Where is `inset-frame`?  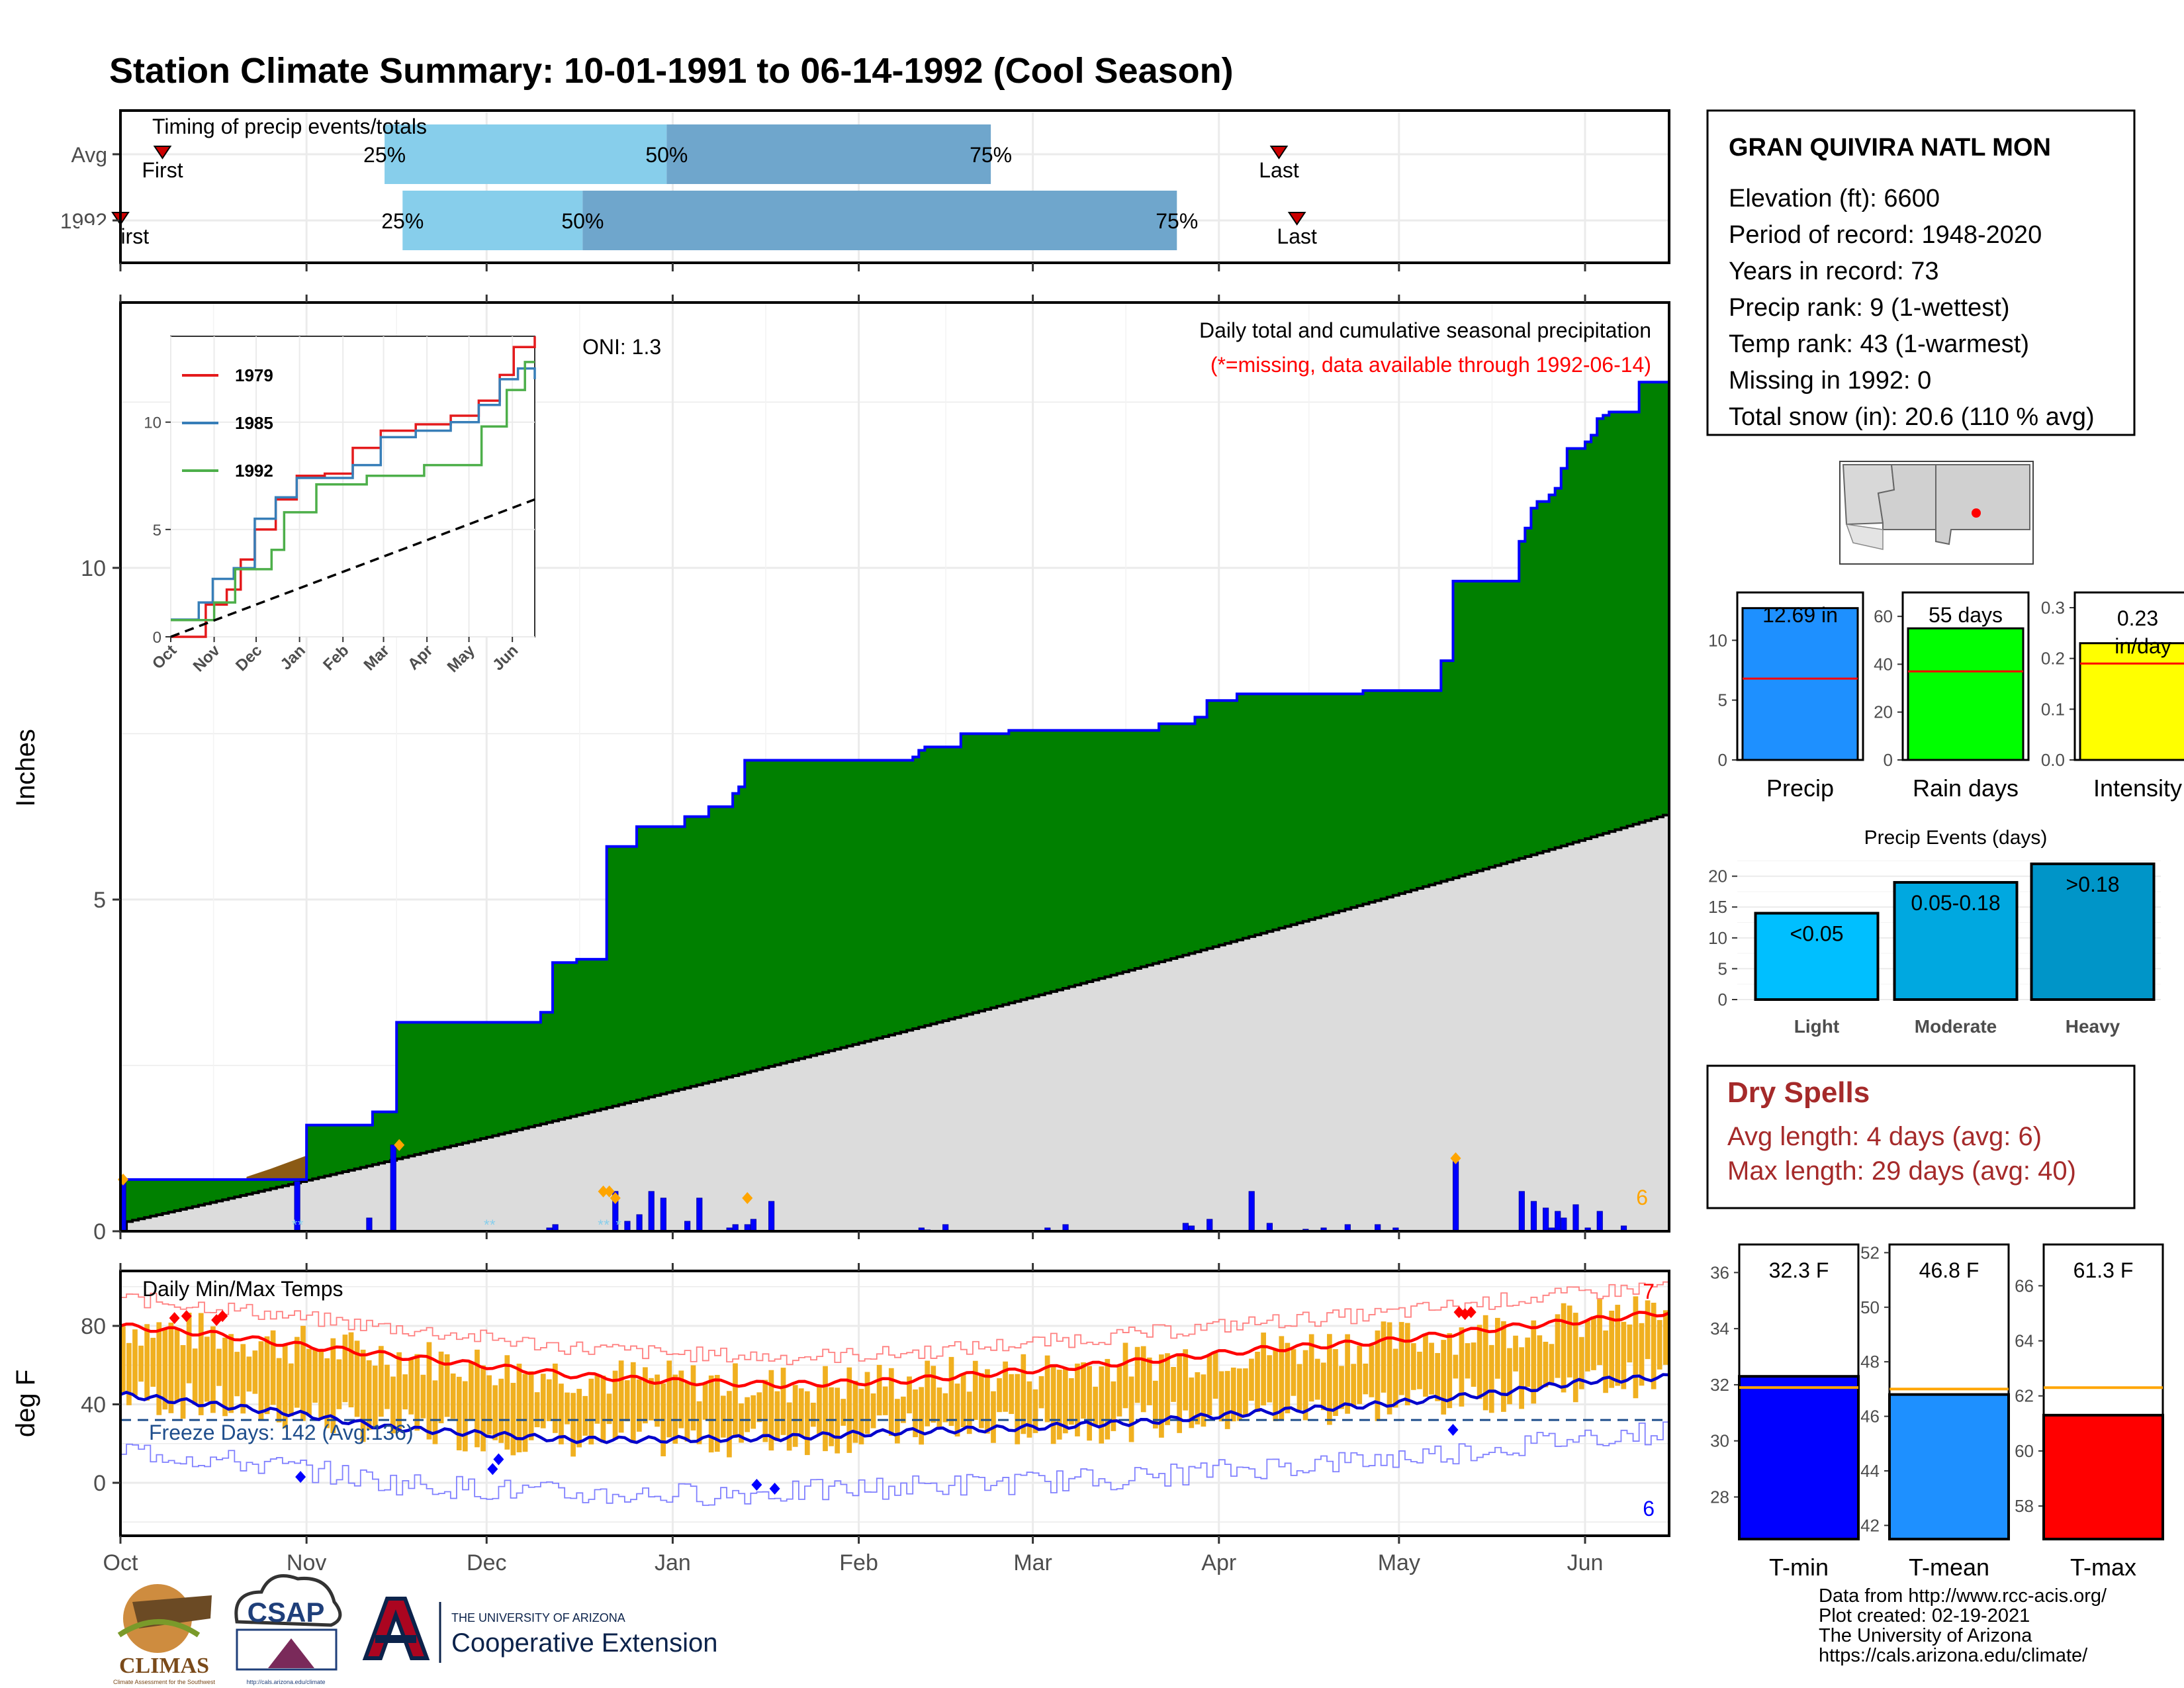
inset-frame is located at coordinates (353, 486).